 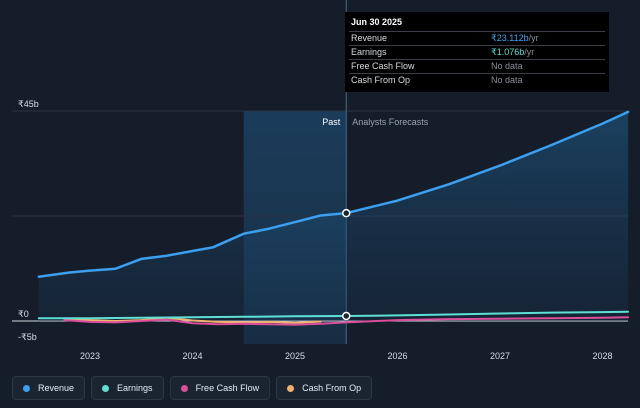 What do you see at coordinates (56, 388) in the screenshot?
I see `legend-label: Revenue` at bounding box center [56, 388].